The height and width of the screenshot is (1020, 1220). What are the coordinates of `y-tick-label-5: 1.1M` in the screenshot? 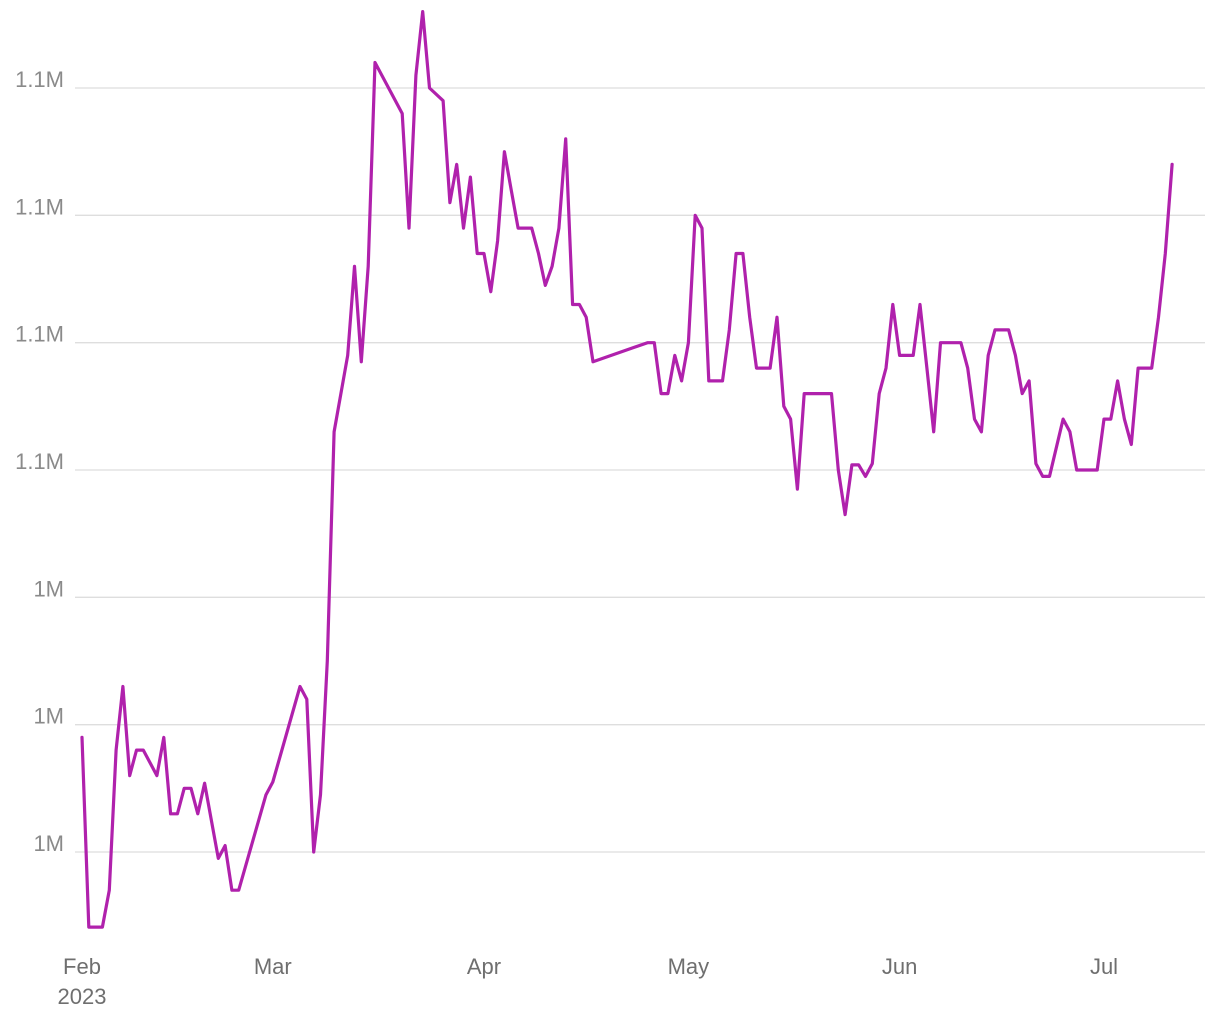 It's located at (39, 206).